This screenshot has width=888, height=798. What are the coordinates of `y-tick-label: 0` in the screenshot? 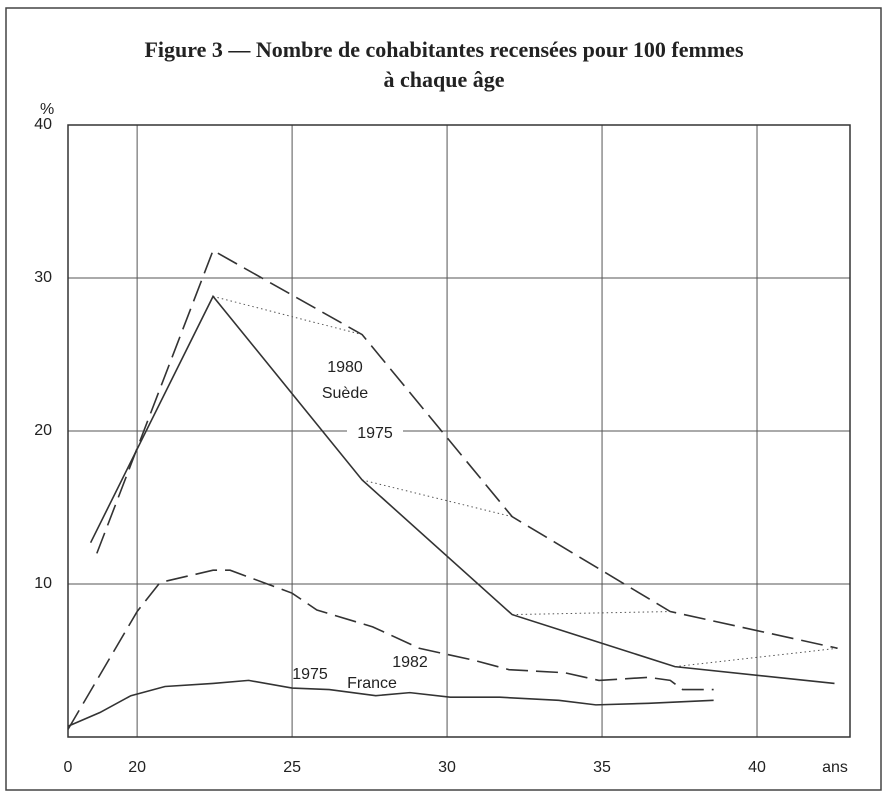 It's located at (68, 767).